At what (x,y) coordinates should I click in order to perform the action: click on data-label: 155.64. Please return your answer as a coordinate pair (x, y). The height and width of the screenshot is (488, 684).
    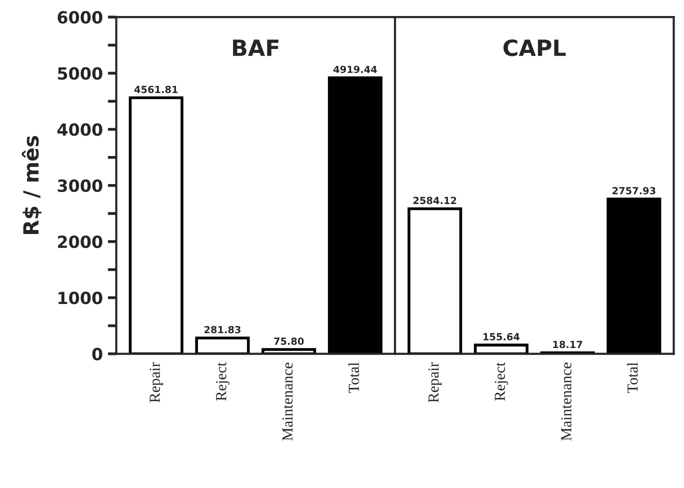
    Looking at the image, I should click on (502, 336).